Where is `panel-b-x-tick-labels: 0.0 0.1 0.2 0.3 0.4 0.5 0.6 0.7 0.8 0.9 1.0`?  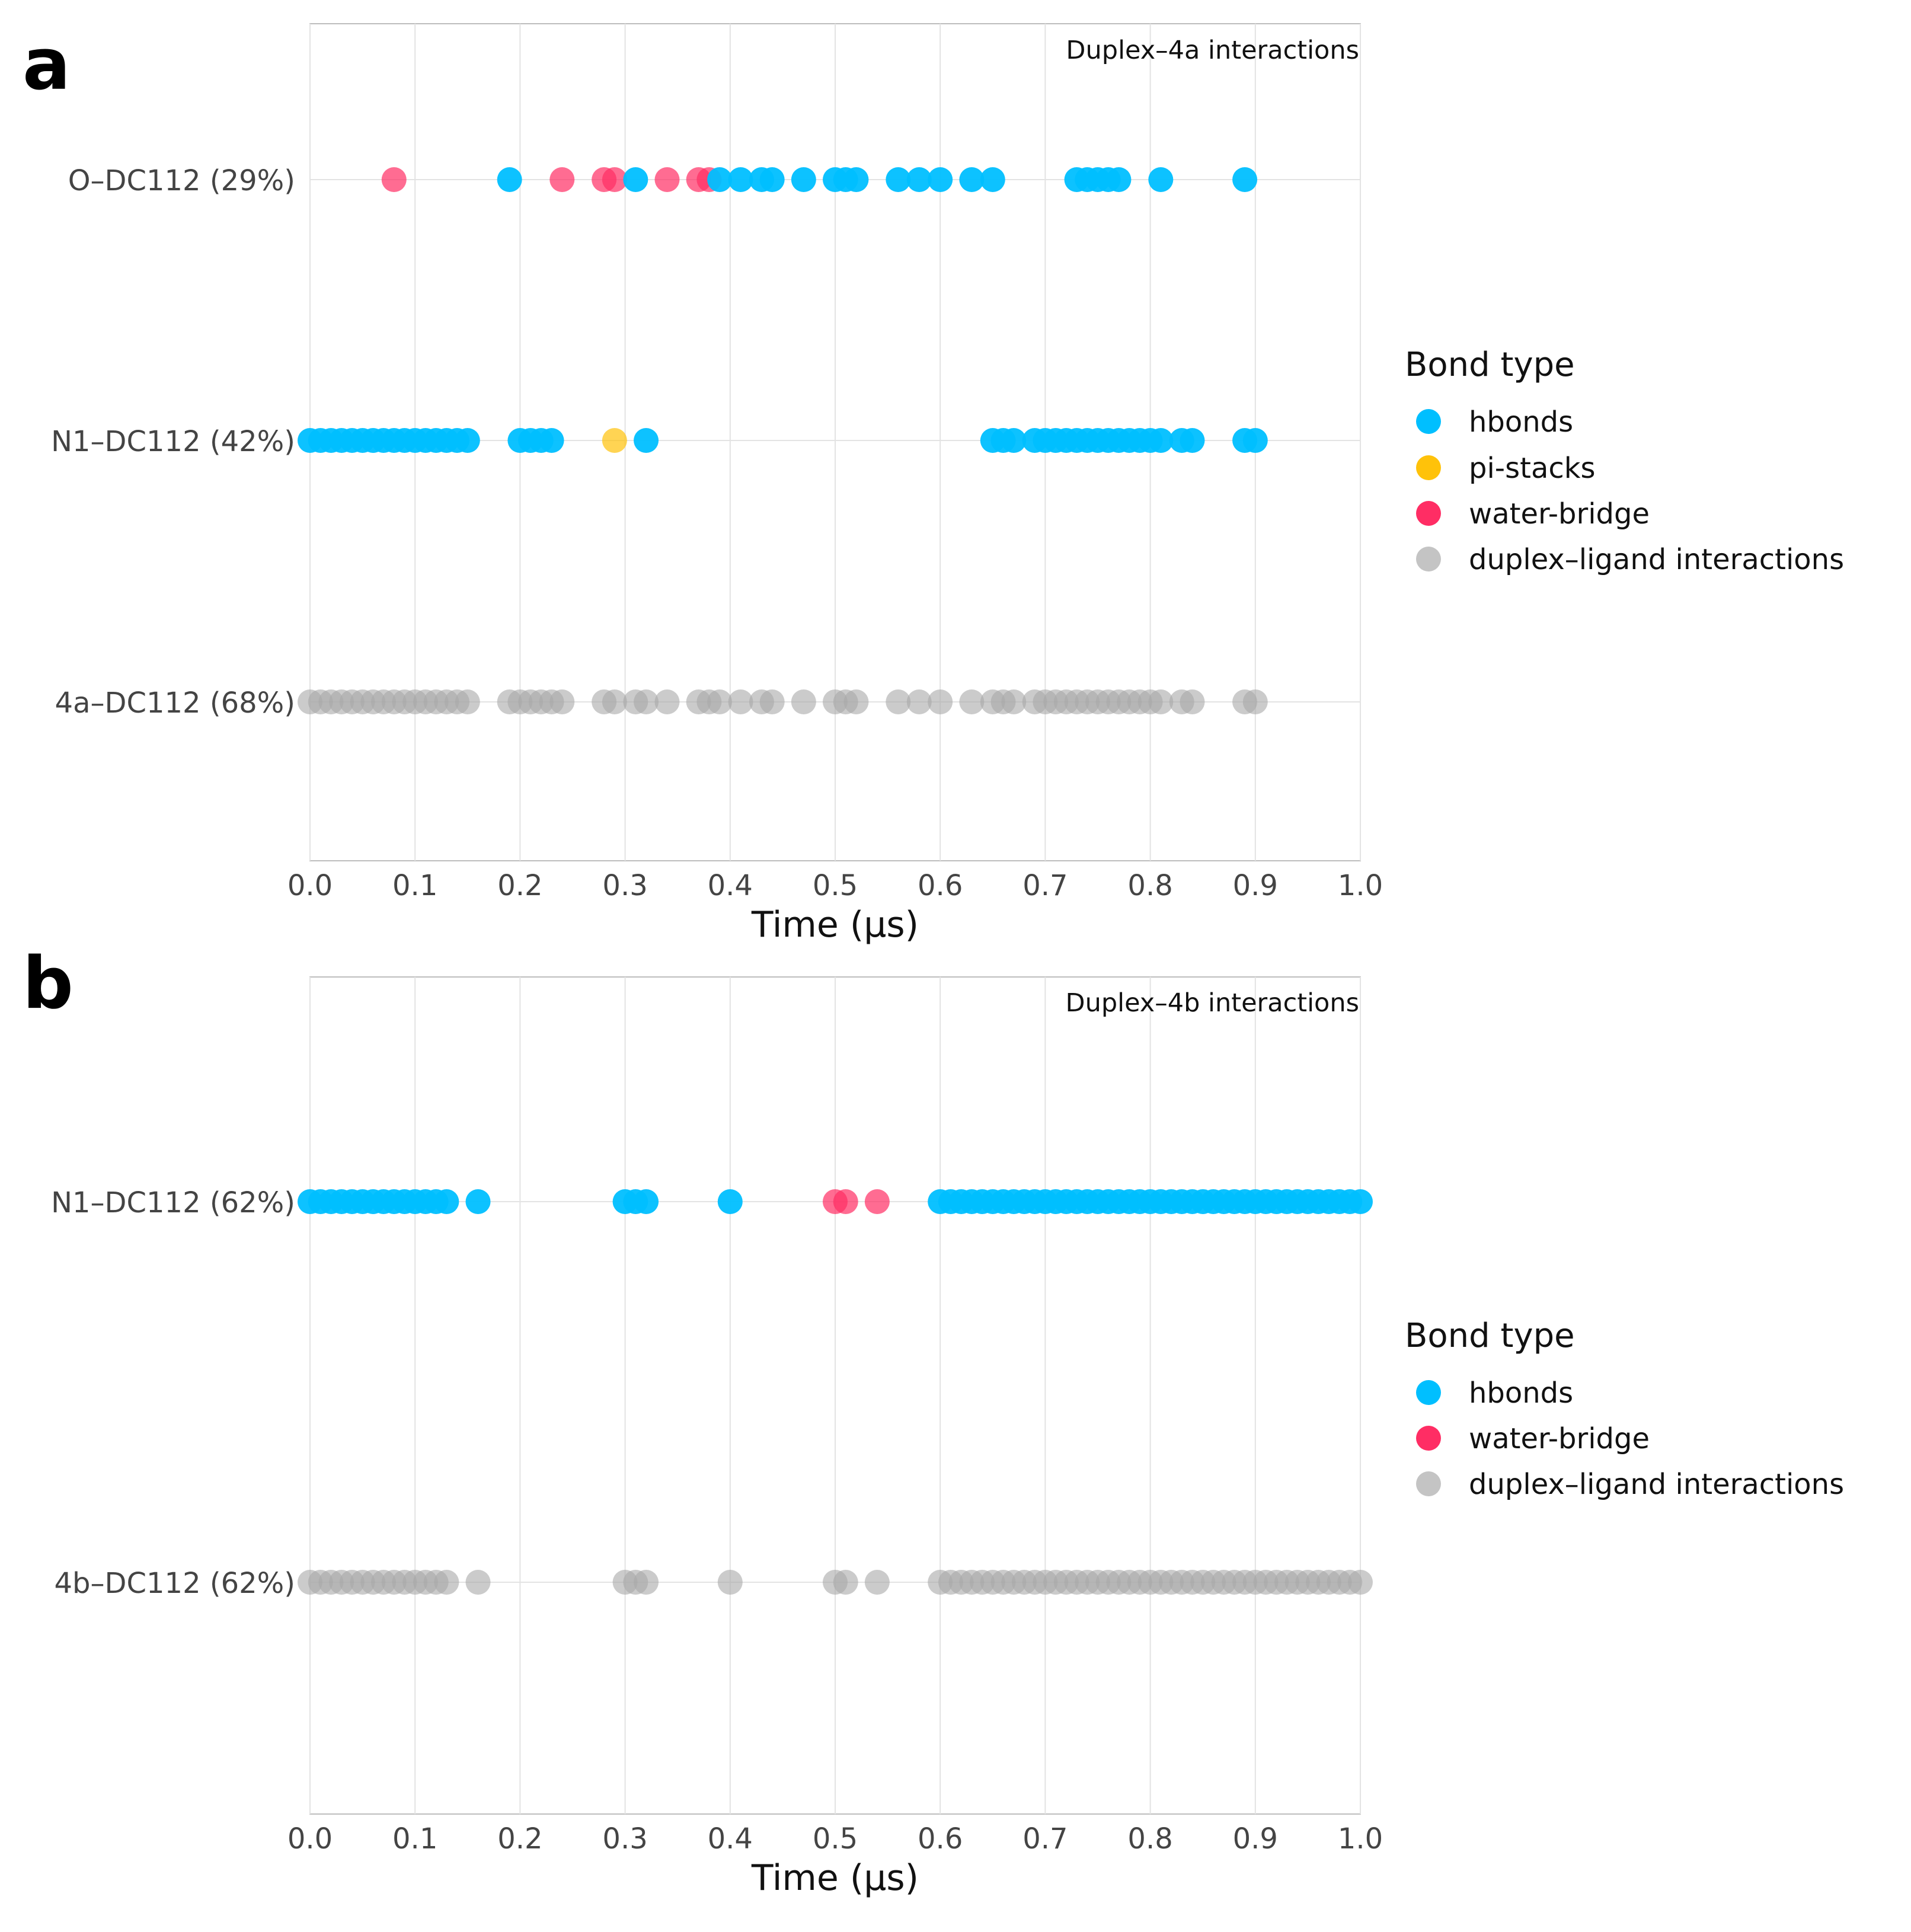
panel-b-x-tick-labels: 0.0 0.1 0.2 0.3 0.4 0.5 0.6 0.7 0.8 0.9 1.0 is located at coordinates (835, 1839).